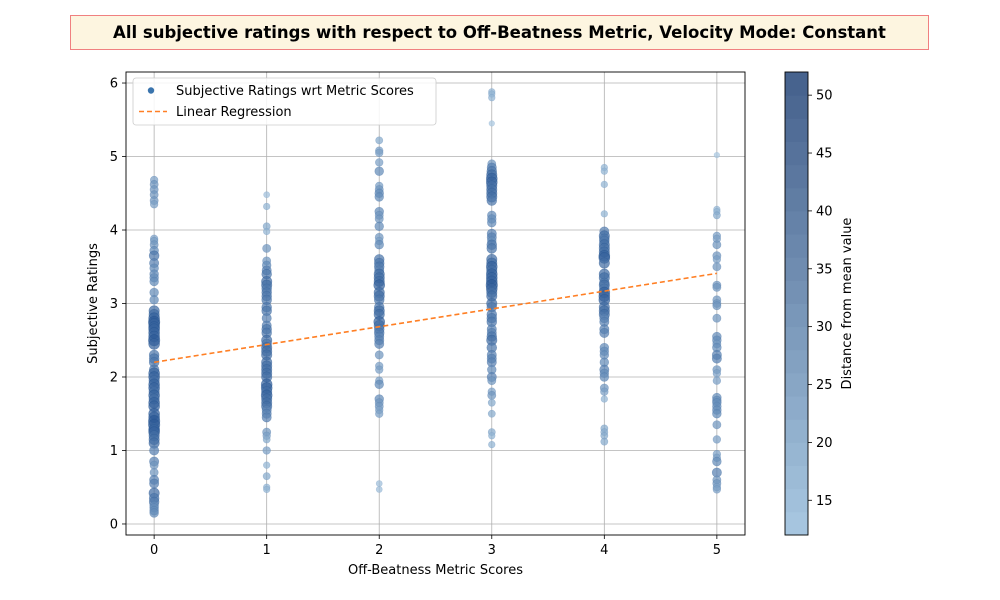 The image size is (1000, 600). Describe the element at coordinates (114, 524) in the screenshot. I see `y-tick-label: 0` at that location.